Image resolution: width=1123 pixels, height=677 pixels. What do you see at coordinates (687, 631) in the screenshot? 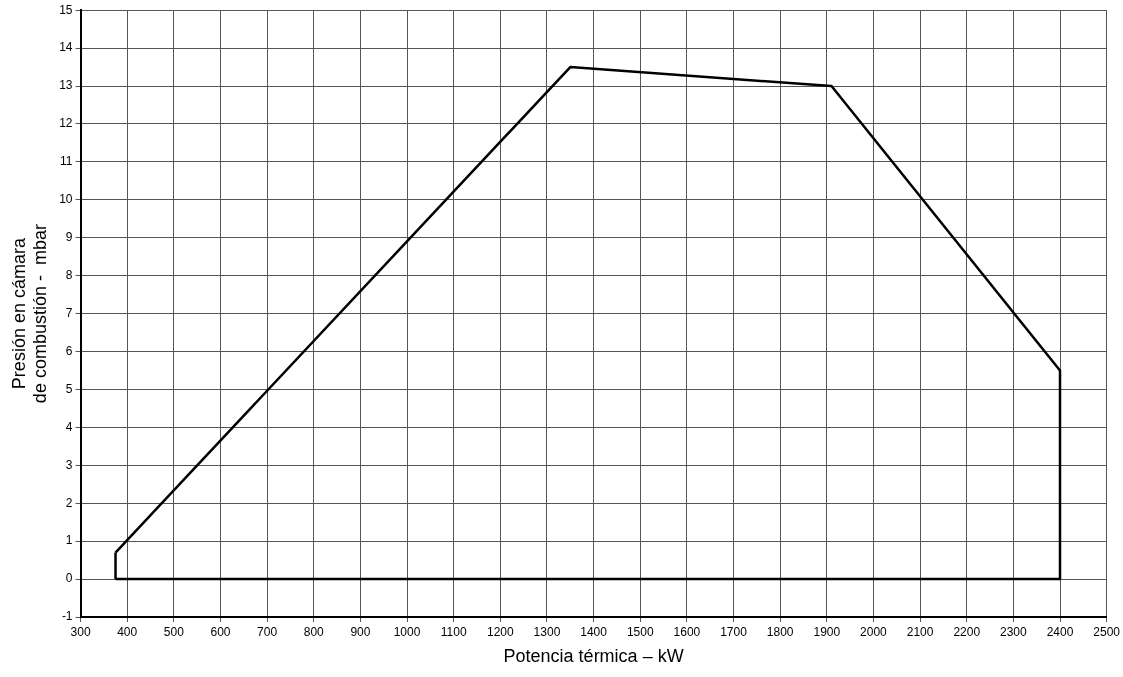
I see `x-tick-label: 1600` at bounding box center [687, 631].